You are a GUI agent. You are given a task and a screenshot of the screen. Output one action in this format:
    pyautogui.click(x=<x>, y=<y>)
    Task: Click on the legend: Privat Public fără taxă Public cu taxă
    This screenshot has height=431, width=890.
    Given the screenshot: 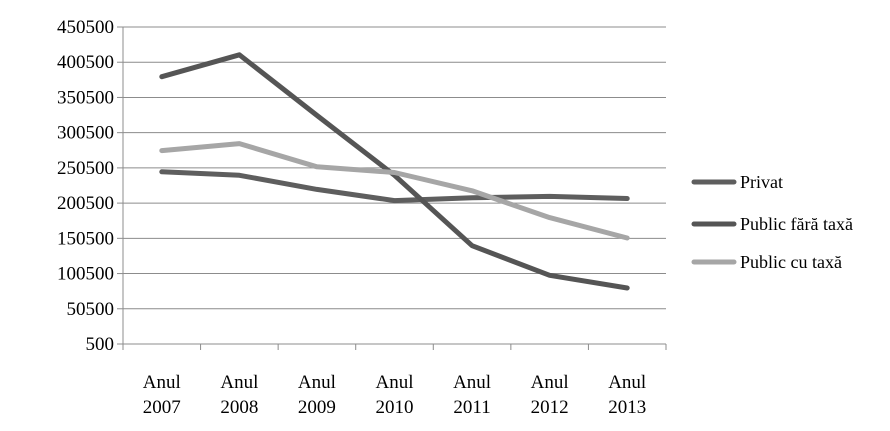 What is the action you would take?
    pyautogui.click(x=772, y=222)
    